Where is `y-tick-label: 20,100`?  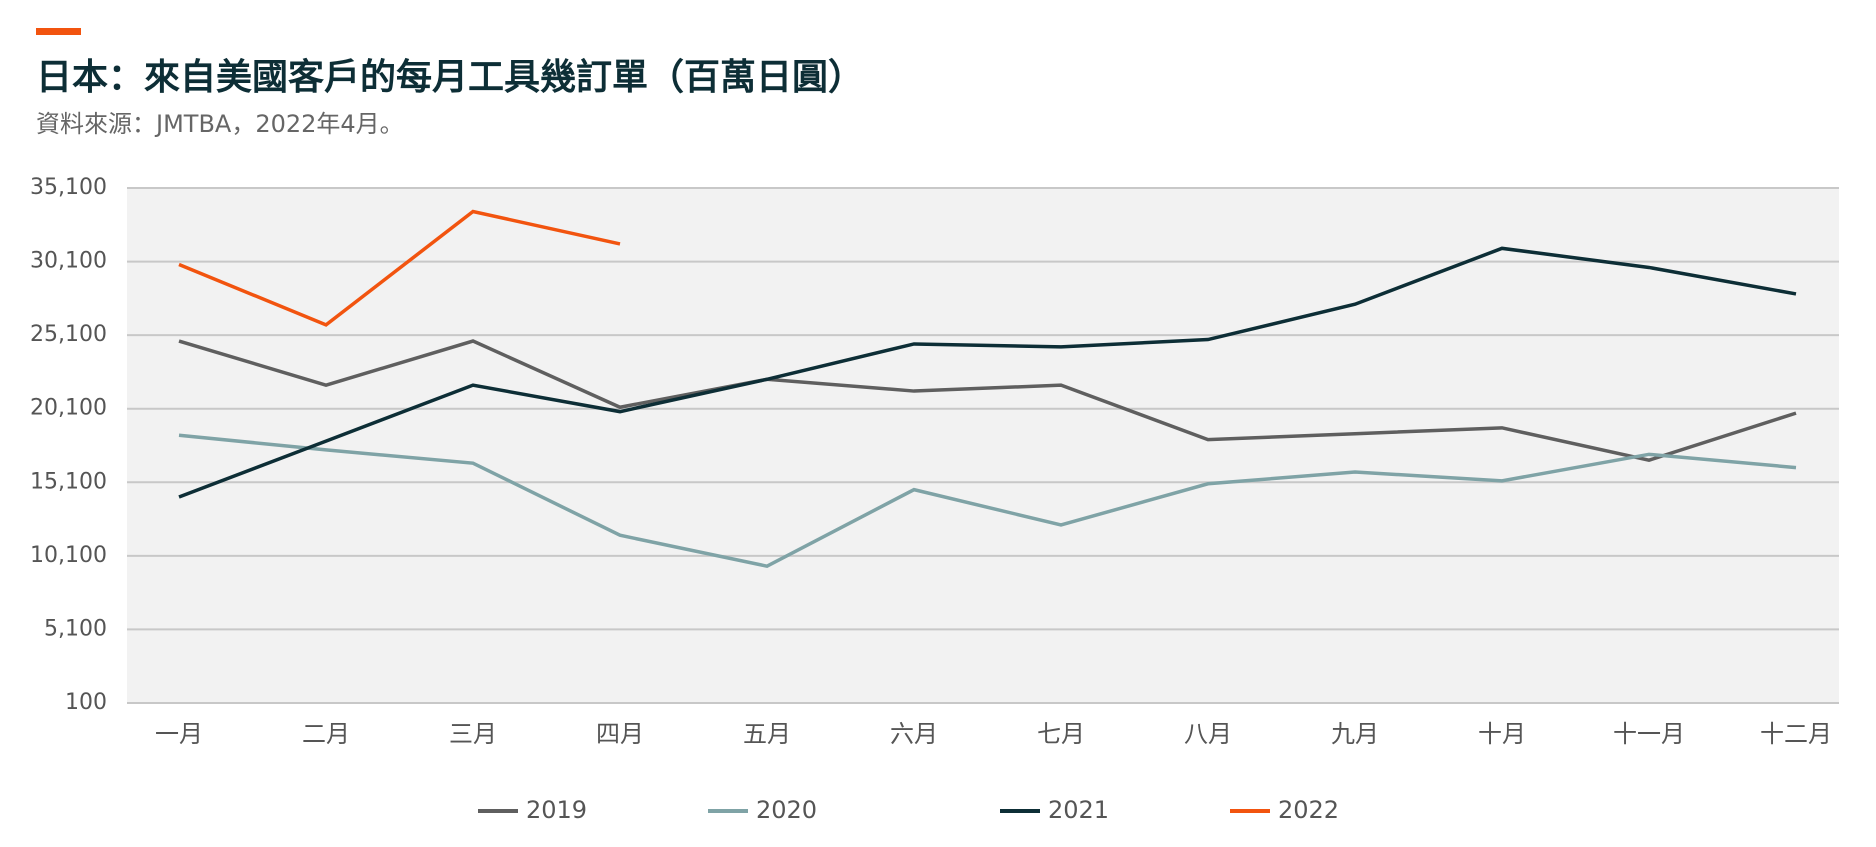
y-tick-label: 20,100 is located at coordinates (68, 408).